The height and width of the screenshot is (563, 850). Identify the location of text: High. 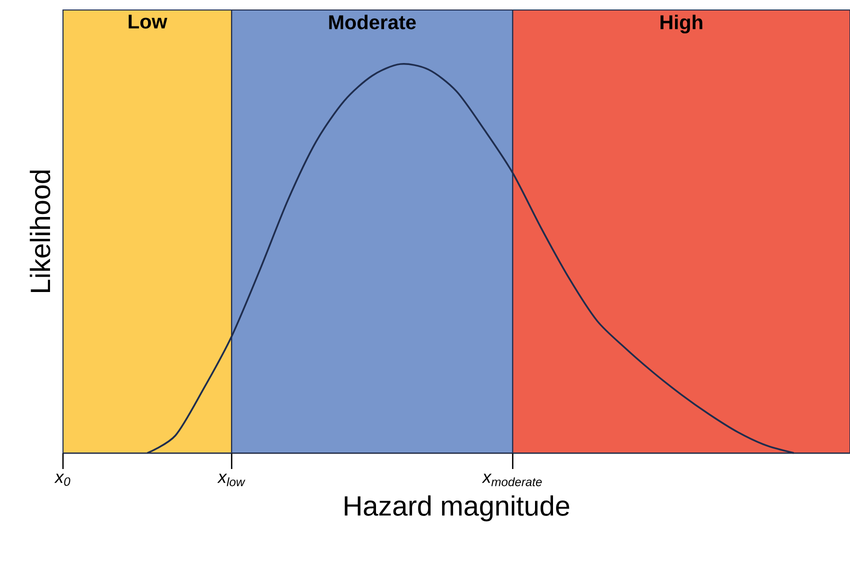
(681, 24).